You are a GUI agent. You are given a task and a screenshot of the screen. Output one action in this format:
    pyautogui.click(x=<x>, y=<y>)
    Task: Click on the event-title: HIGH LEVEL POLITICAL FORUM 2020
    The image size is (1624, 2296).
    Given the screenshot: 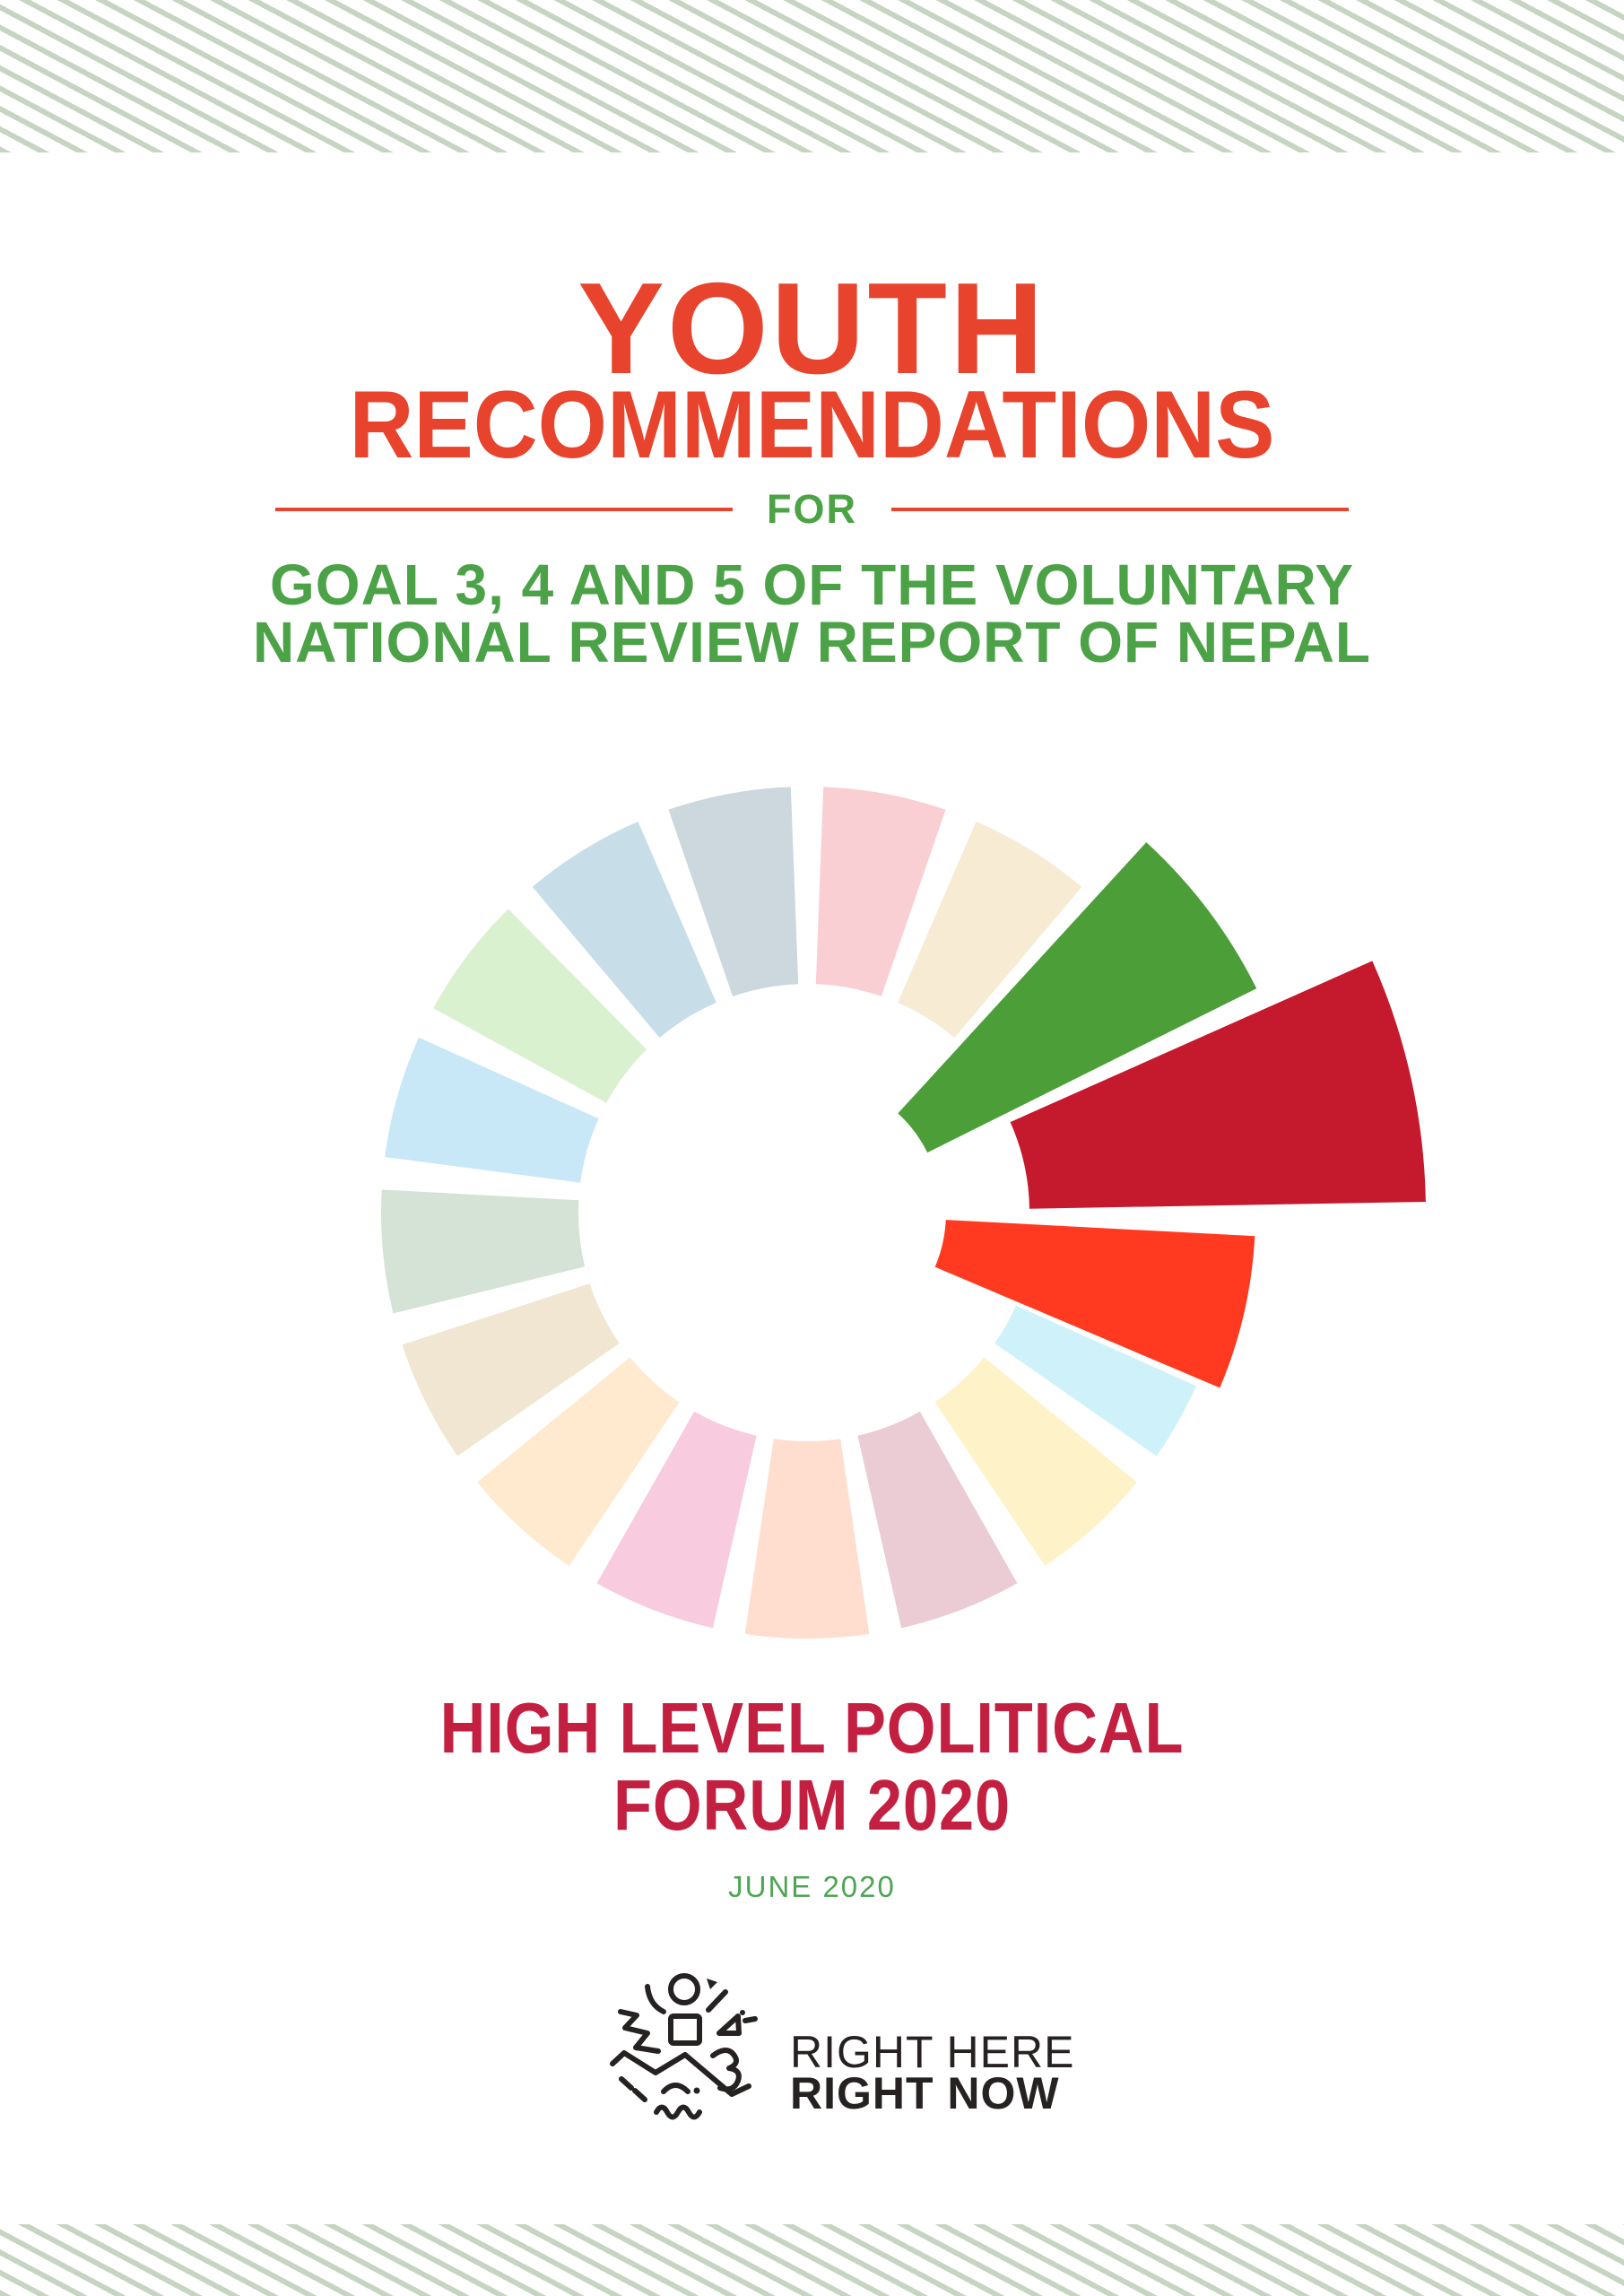 What is the action you would take?
    pyautogui.click(x=812, y=1767)
    